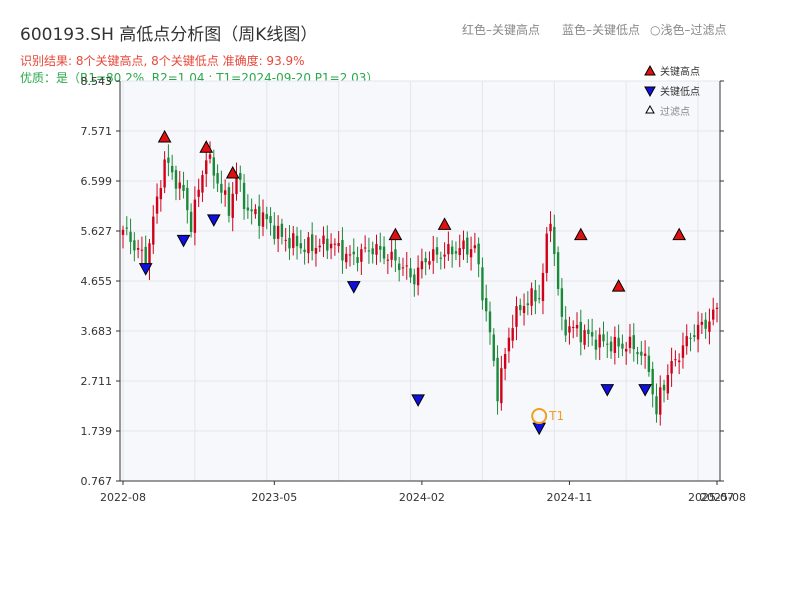  Describe the element at coordinates (601, 30) in the screenshot. I see `hint-blue-low: 蓝色–关键低点` at that location.